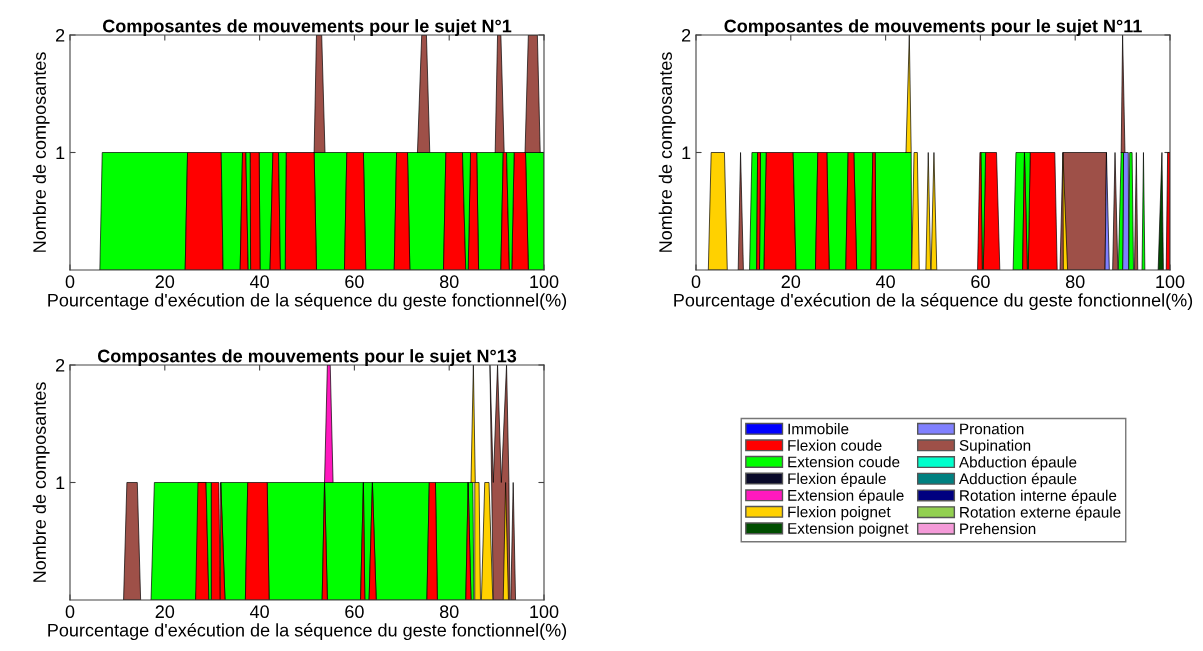 The height and width of the screenshot is (651, 1203). Describe the element at coordinates (1040, 513) in the screenshot. I see `legend-label: Rotation externe épaule` at that location.